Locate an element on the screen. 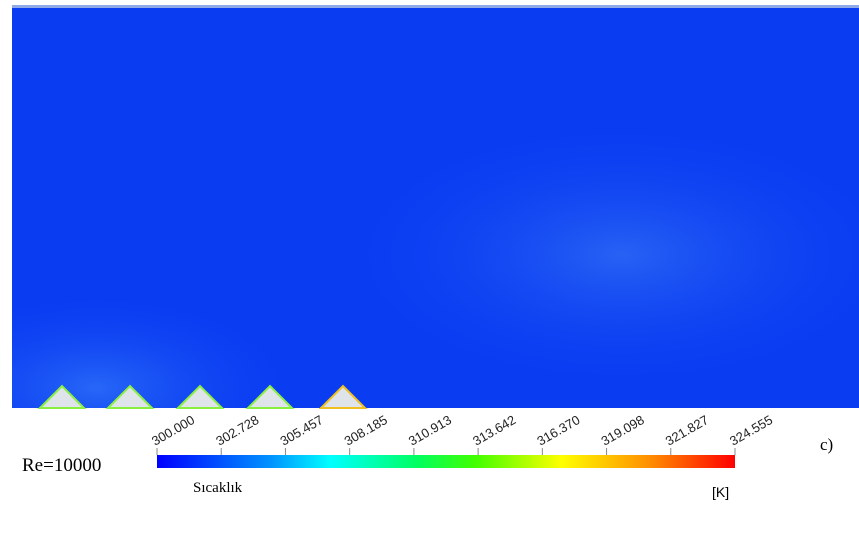 This screenshot has height=533, width=859. reynolds-label: Re=10000 is located at coordinates (61, 465).